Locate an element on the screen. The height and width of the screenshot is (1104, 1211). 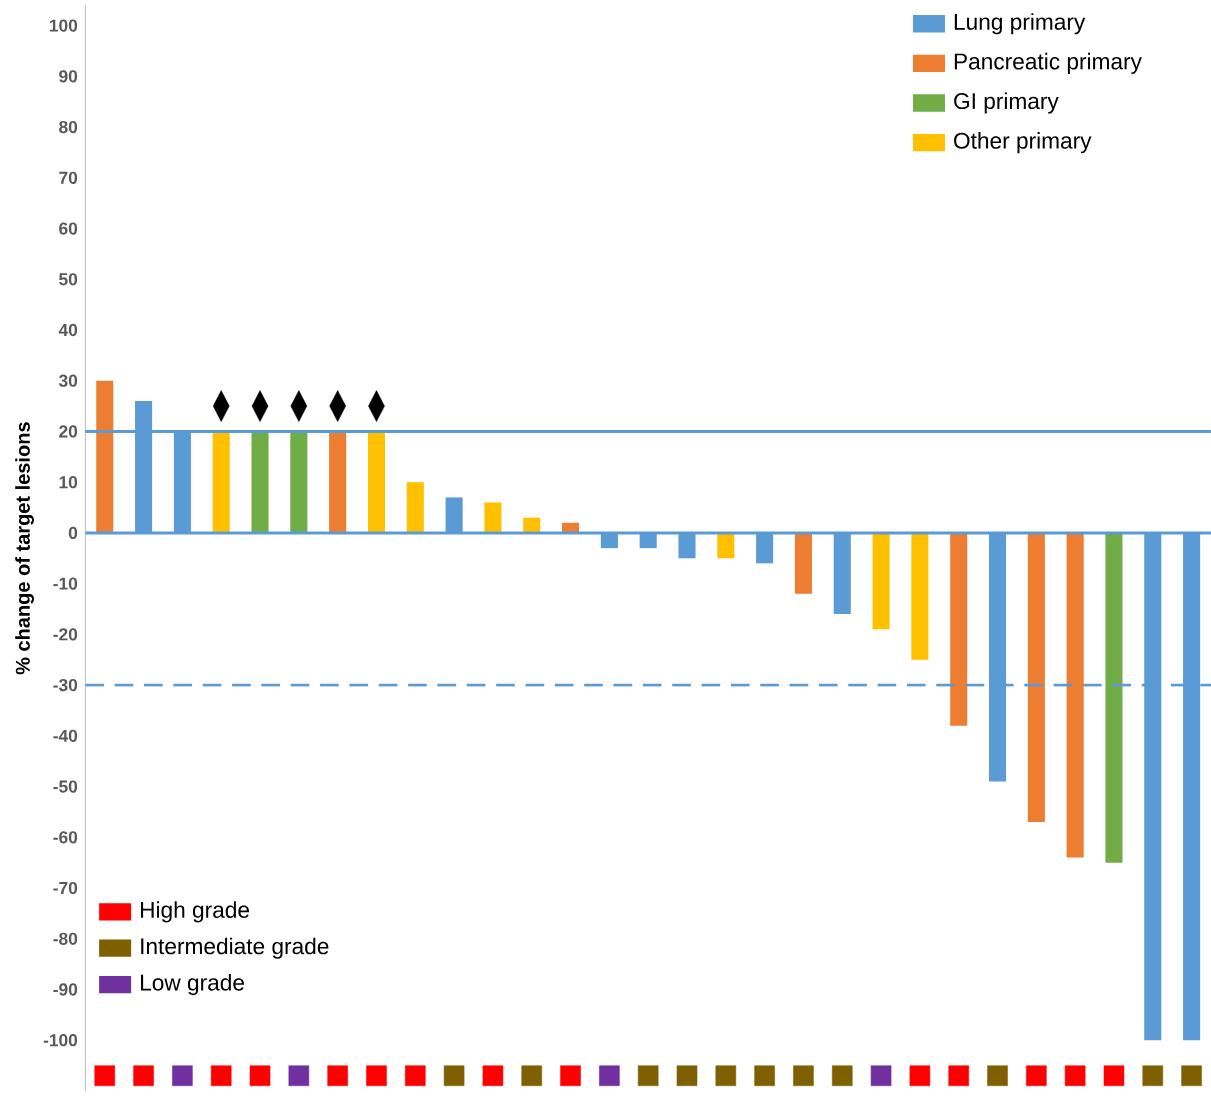
legend-label: Low grade is located at coordinates (192, 984).